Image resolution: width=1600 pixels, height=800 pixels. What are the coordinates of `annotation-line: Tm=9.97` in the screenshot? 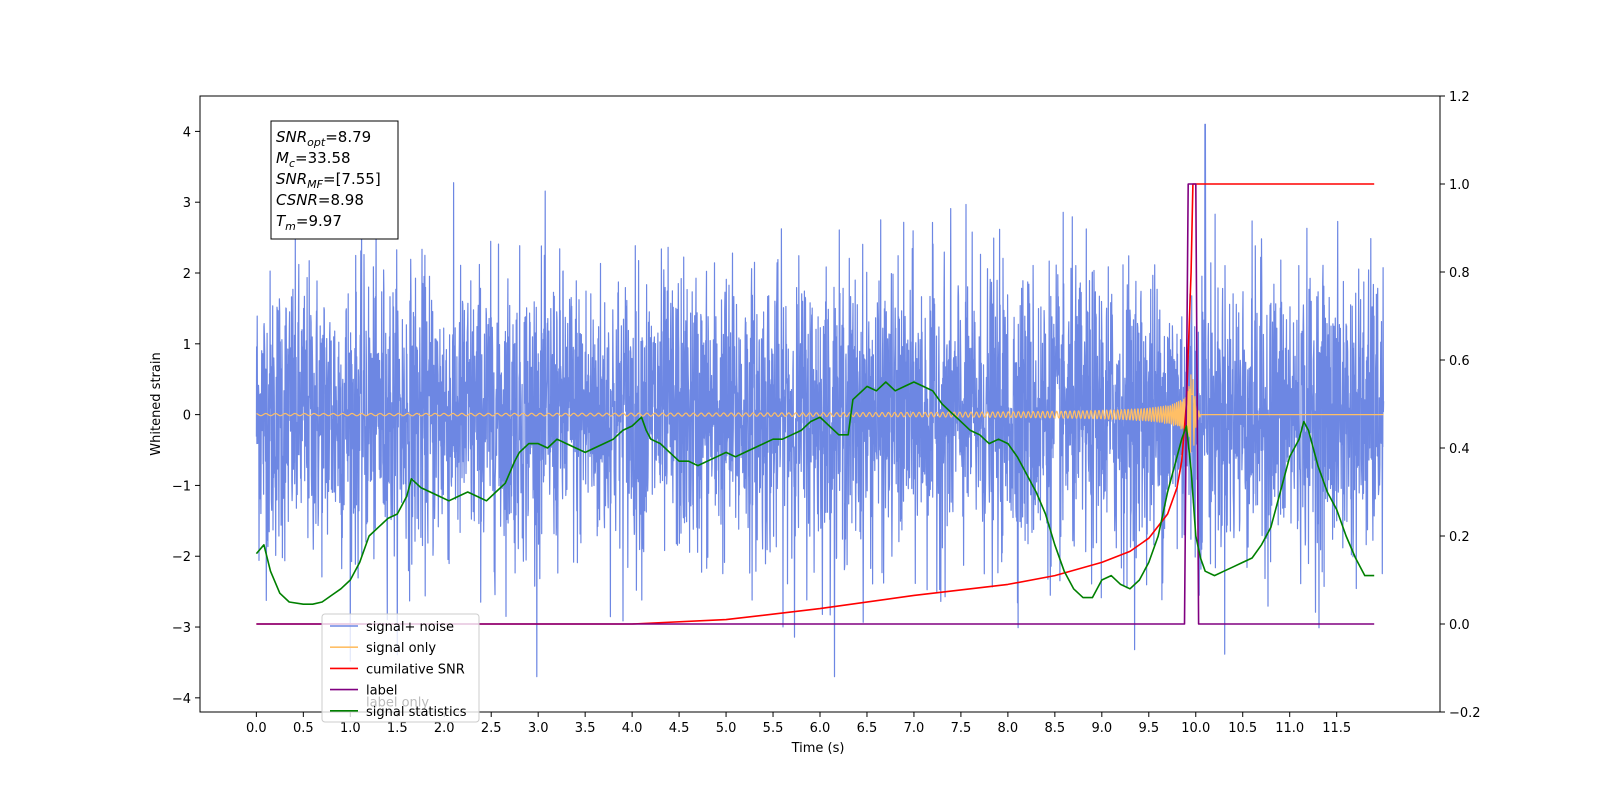 It's located at (309, 222).